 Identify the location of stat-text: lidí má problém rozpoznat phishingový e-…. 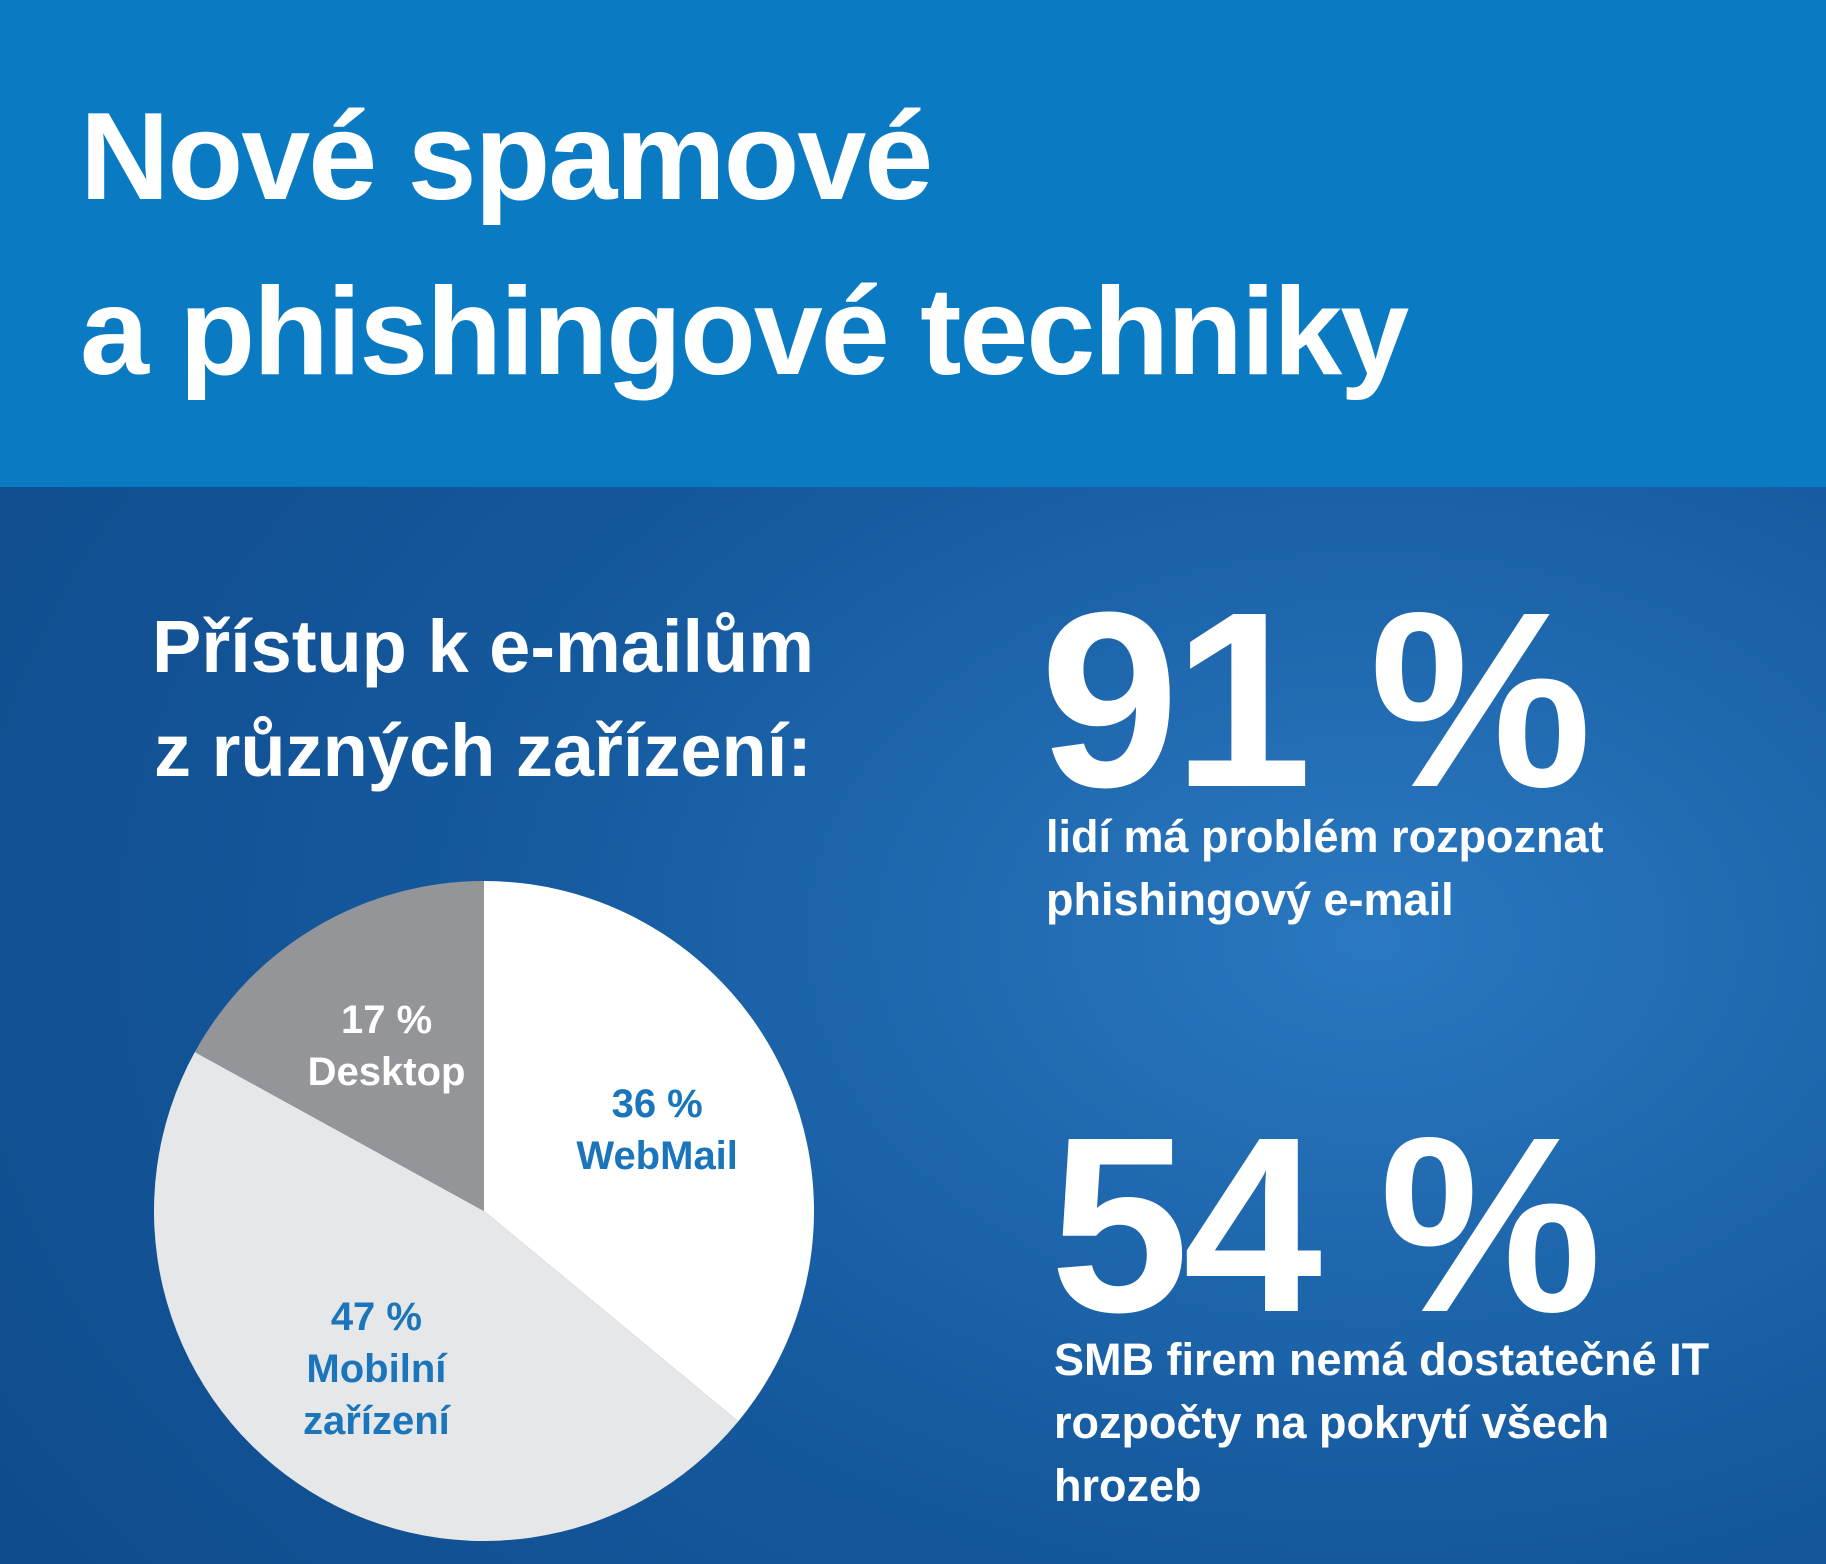
(1325, 868).